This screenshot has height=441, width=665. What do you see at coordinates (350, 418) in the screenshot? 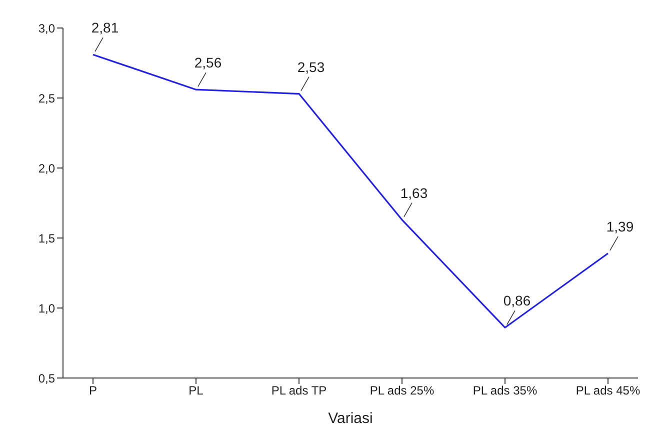
I see `x-axis-title: Variasi` at bounding box center [350, 418].